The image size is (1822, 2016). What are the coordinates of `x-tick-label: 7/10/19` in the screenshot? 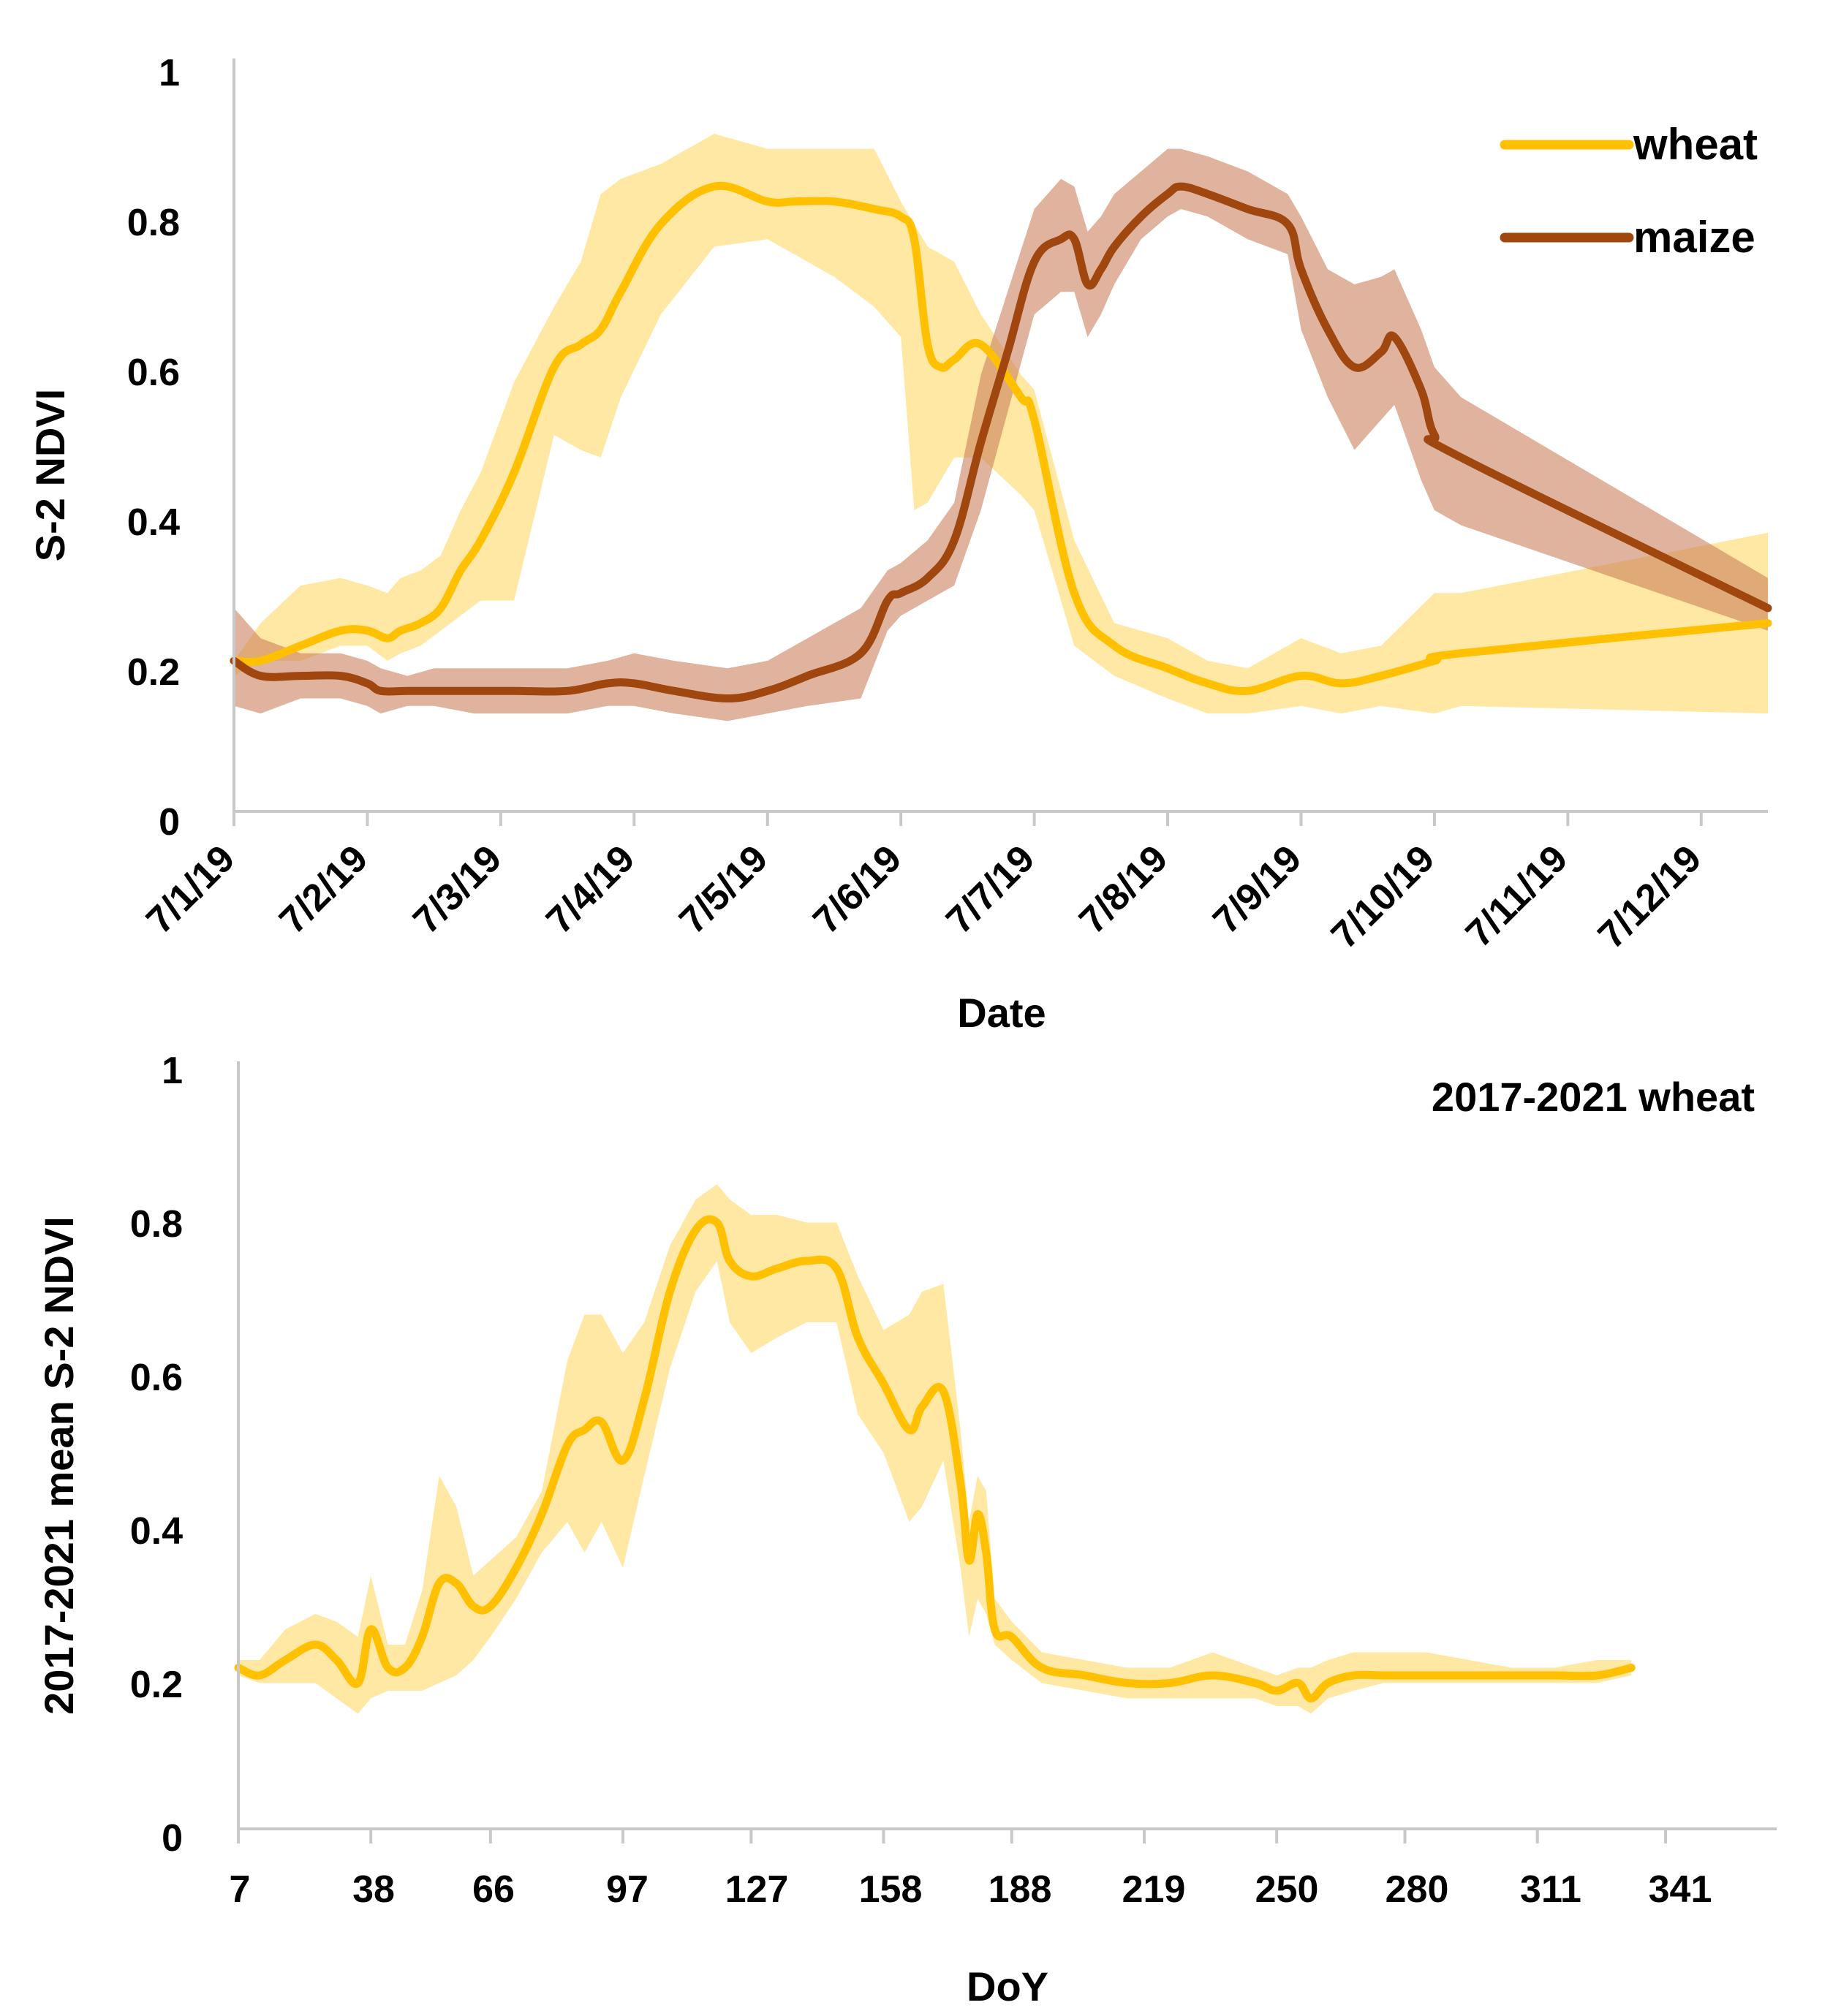 It's located at (1383, 897).